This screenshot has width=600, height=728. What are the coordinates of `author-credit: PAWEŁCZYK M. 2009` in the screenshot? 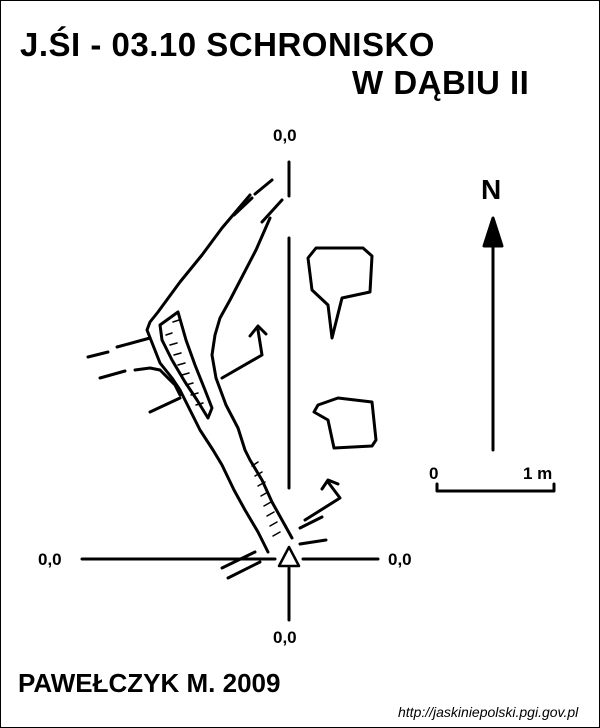 It's located at (149, 683).